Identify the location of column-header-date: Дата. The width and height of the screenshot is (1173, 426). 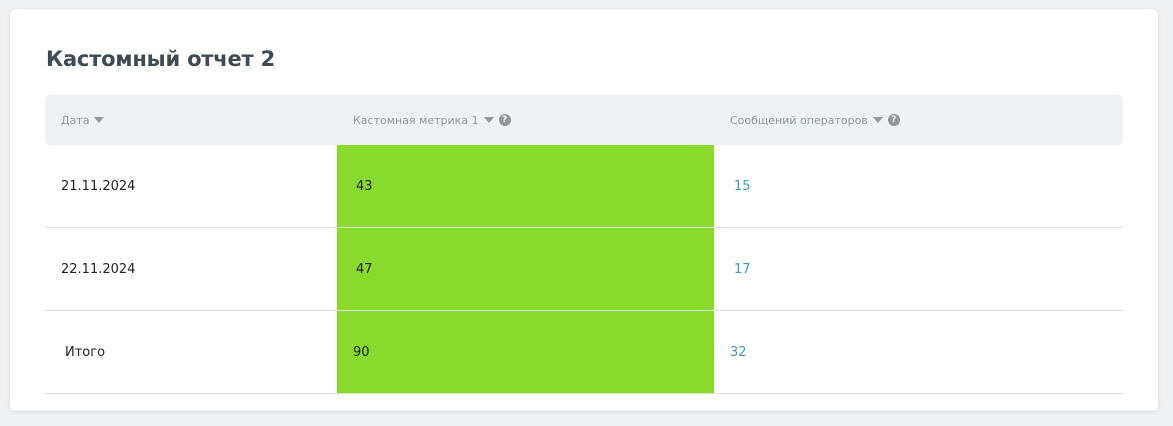
(191, 120).